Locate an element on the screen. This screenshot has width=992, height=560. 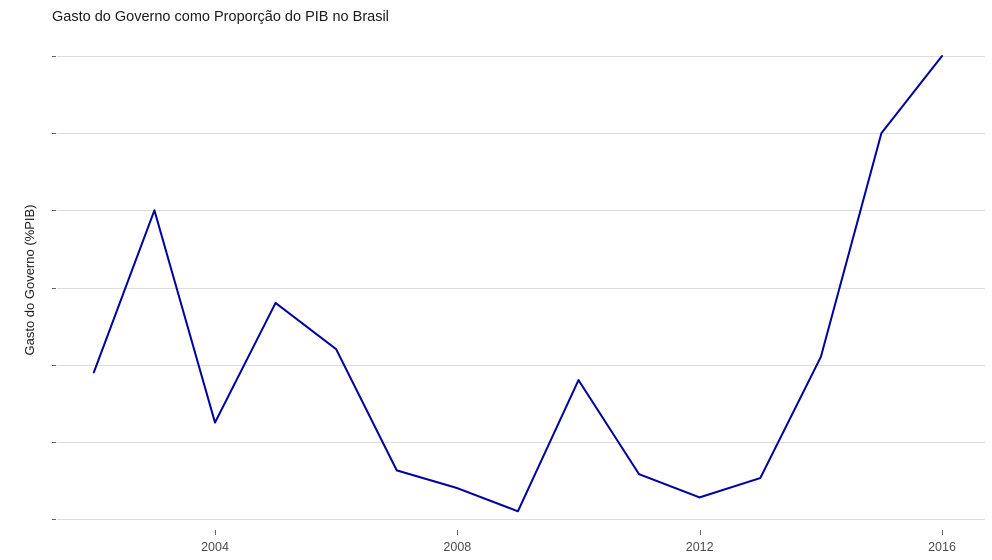
x-tick-mark-2012 is located at coordinates (700, 532).